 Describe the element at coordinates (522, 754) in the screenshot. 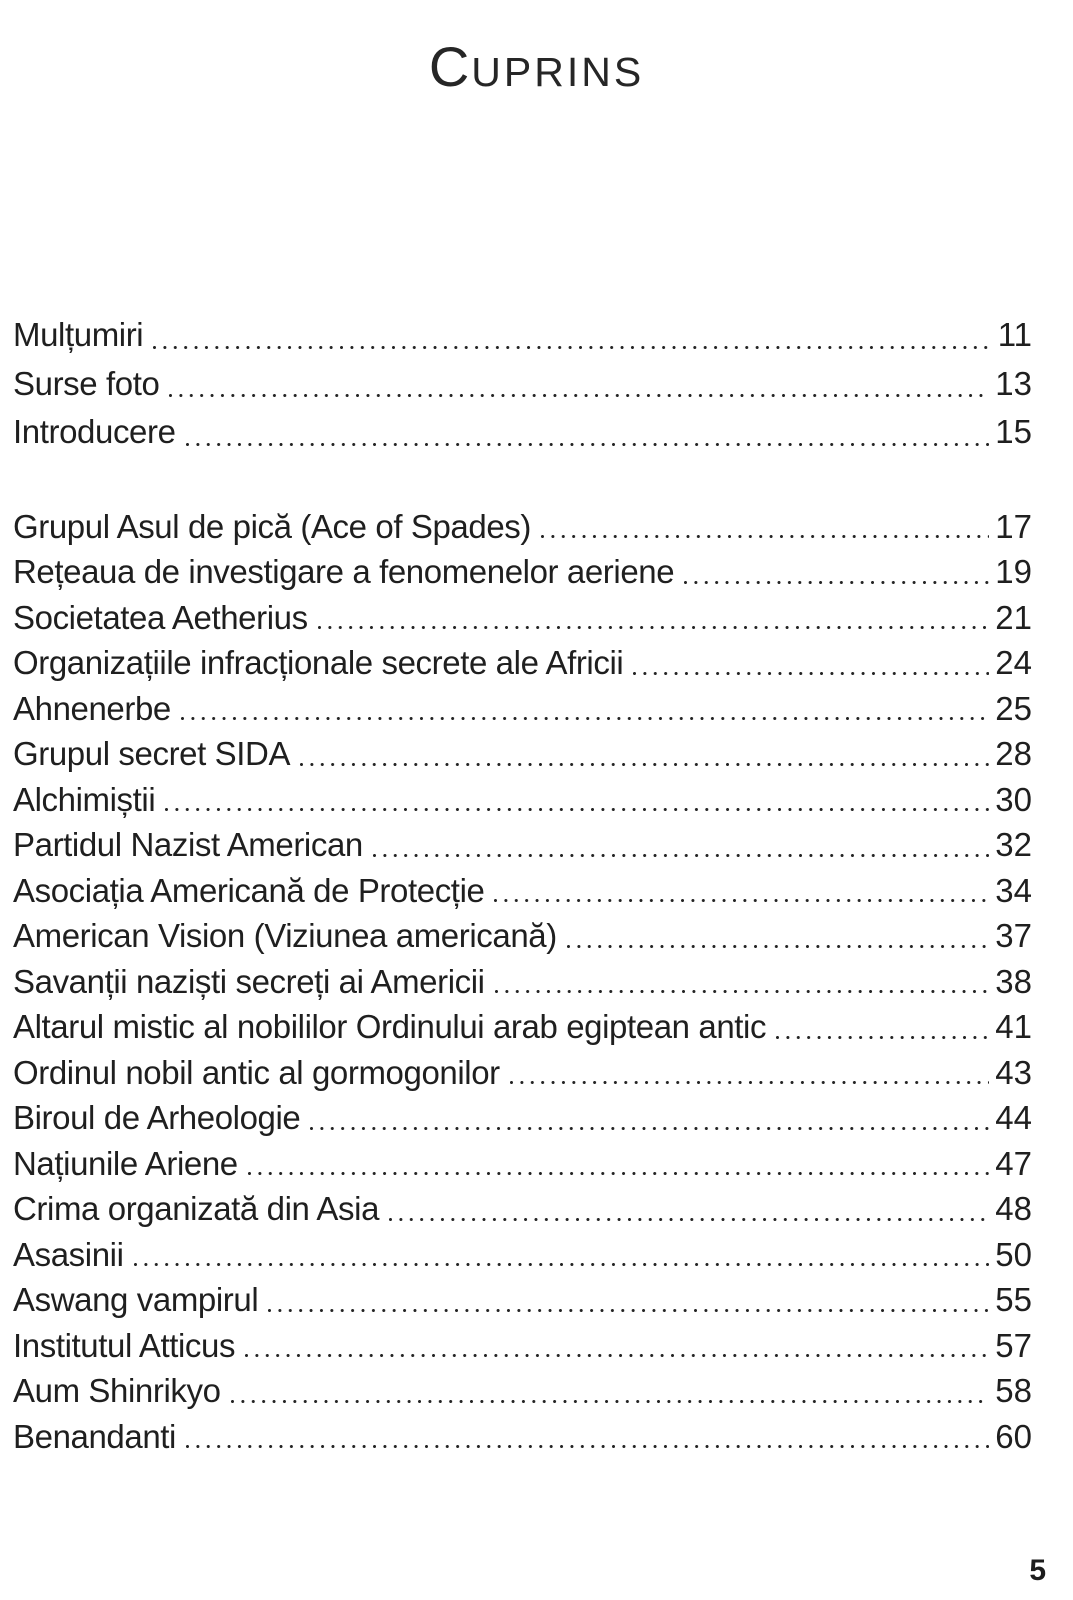

I see `toc-row: Grupul secret SIDA 28` at that location.